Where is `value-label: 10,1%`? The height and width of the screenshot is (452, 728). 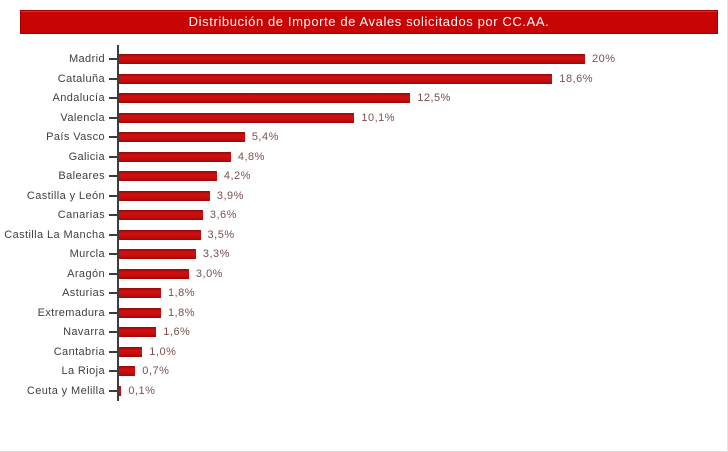 value-label: 10,1% is located at coordinates (378, 117).